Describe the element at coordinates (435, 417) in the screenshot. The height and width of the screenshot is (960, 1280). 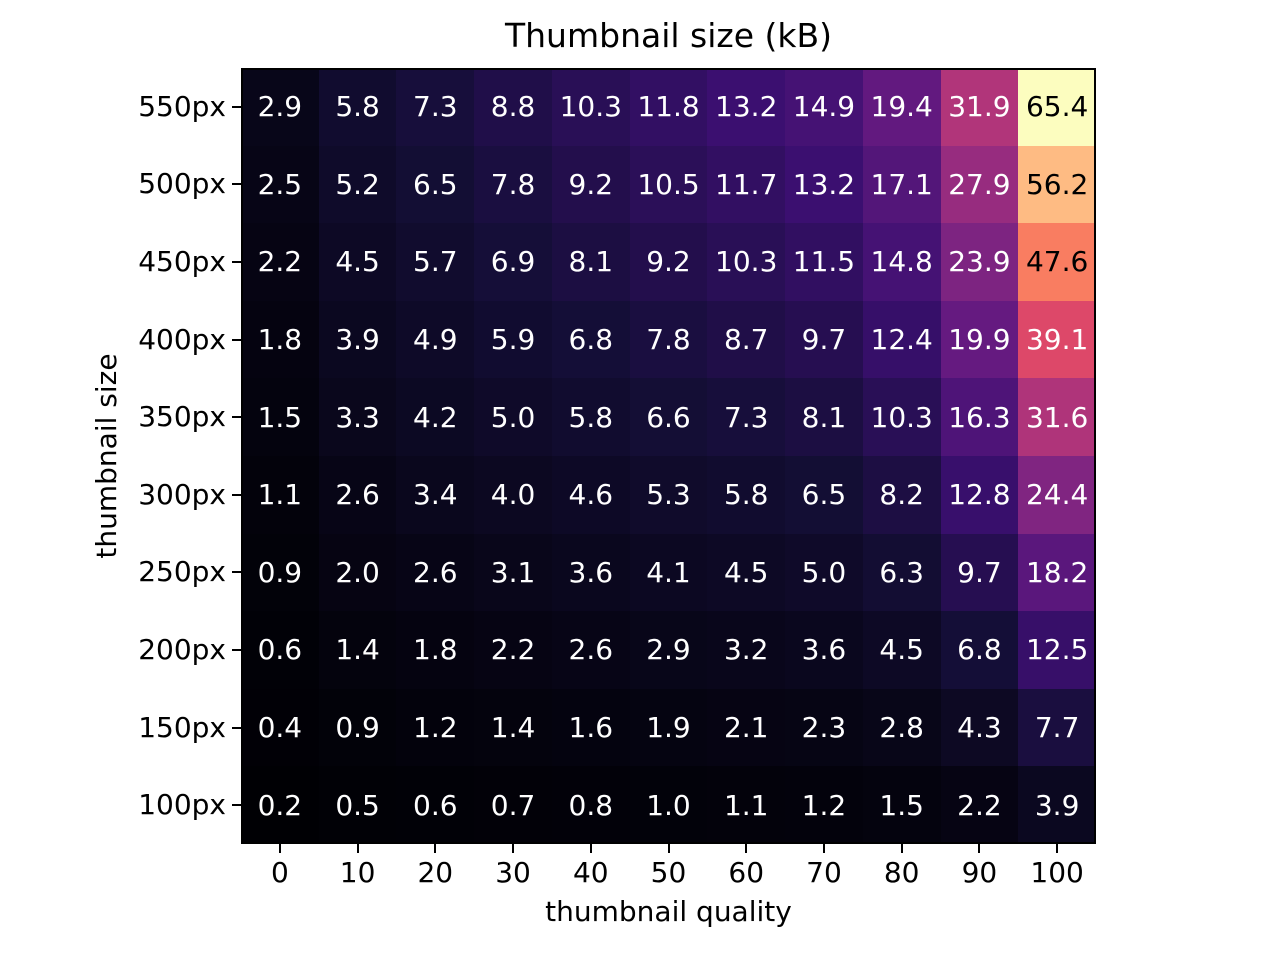
I see `heatmap-cell: 4.2` at that location.